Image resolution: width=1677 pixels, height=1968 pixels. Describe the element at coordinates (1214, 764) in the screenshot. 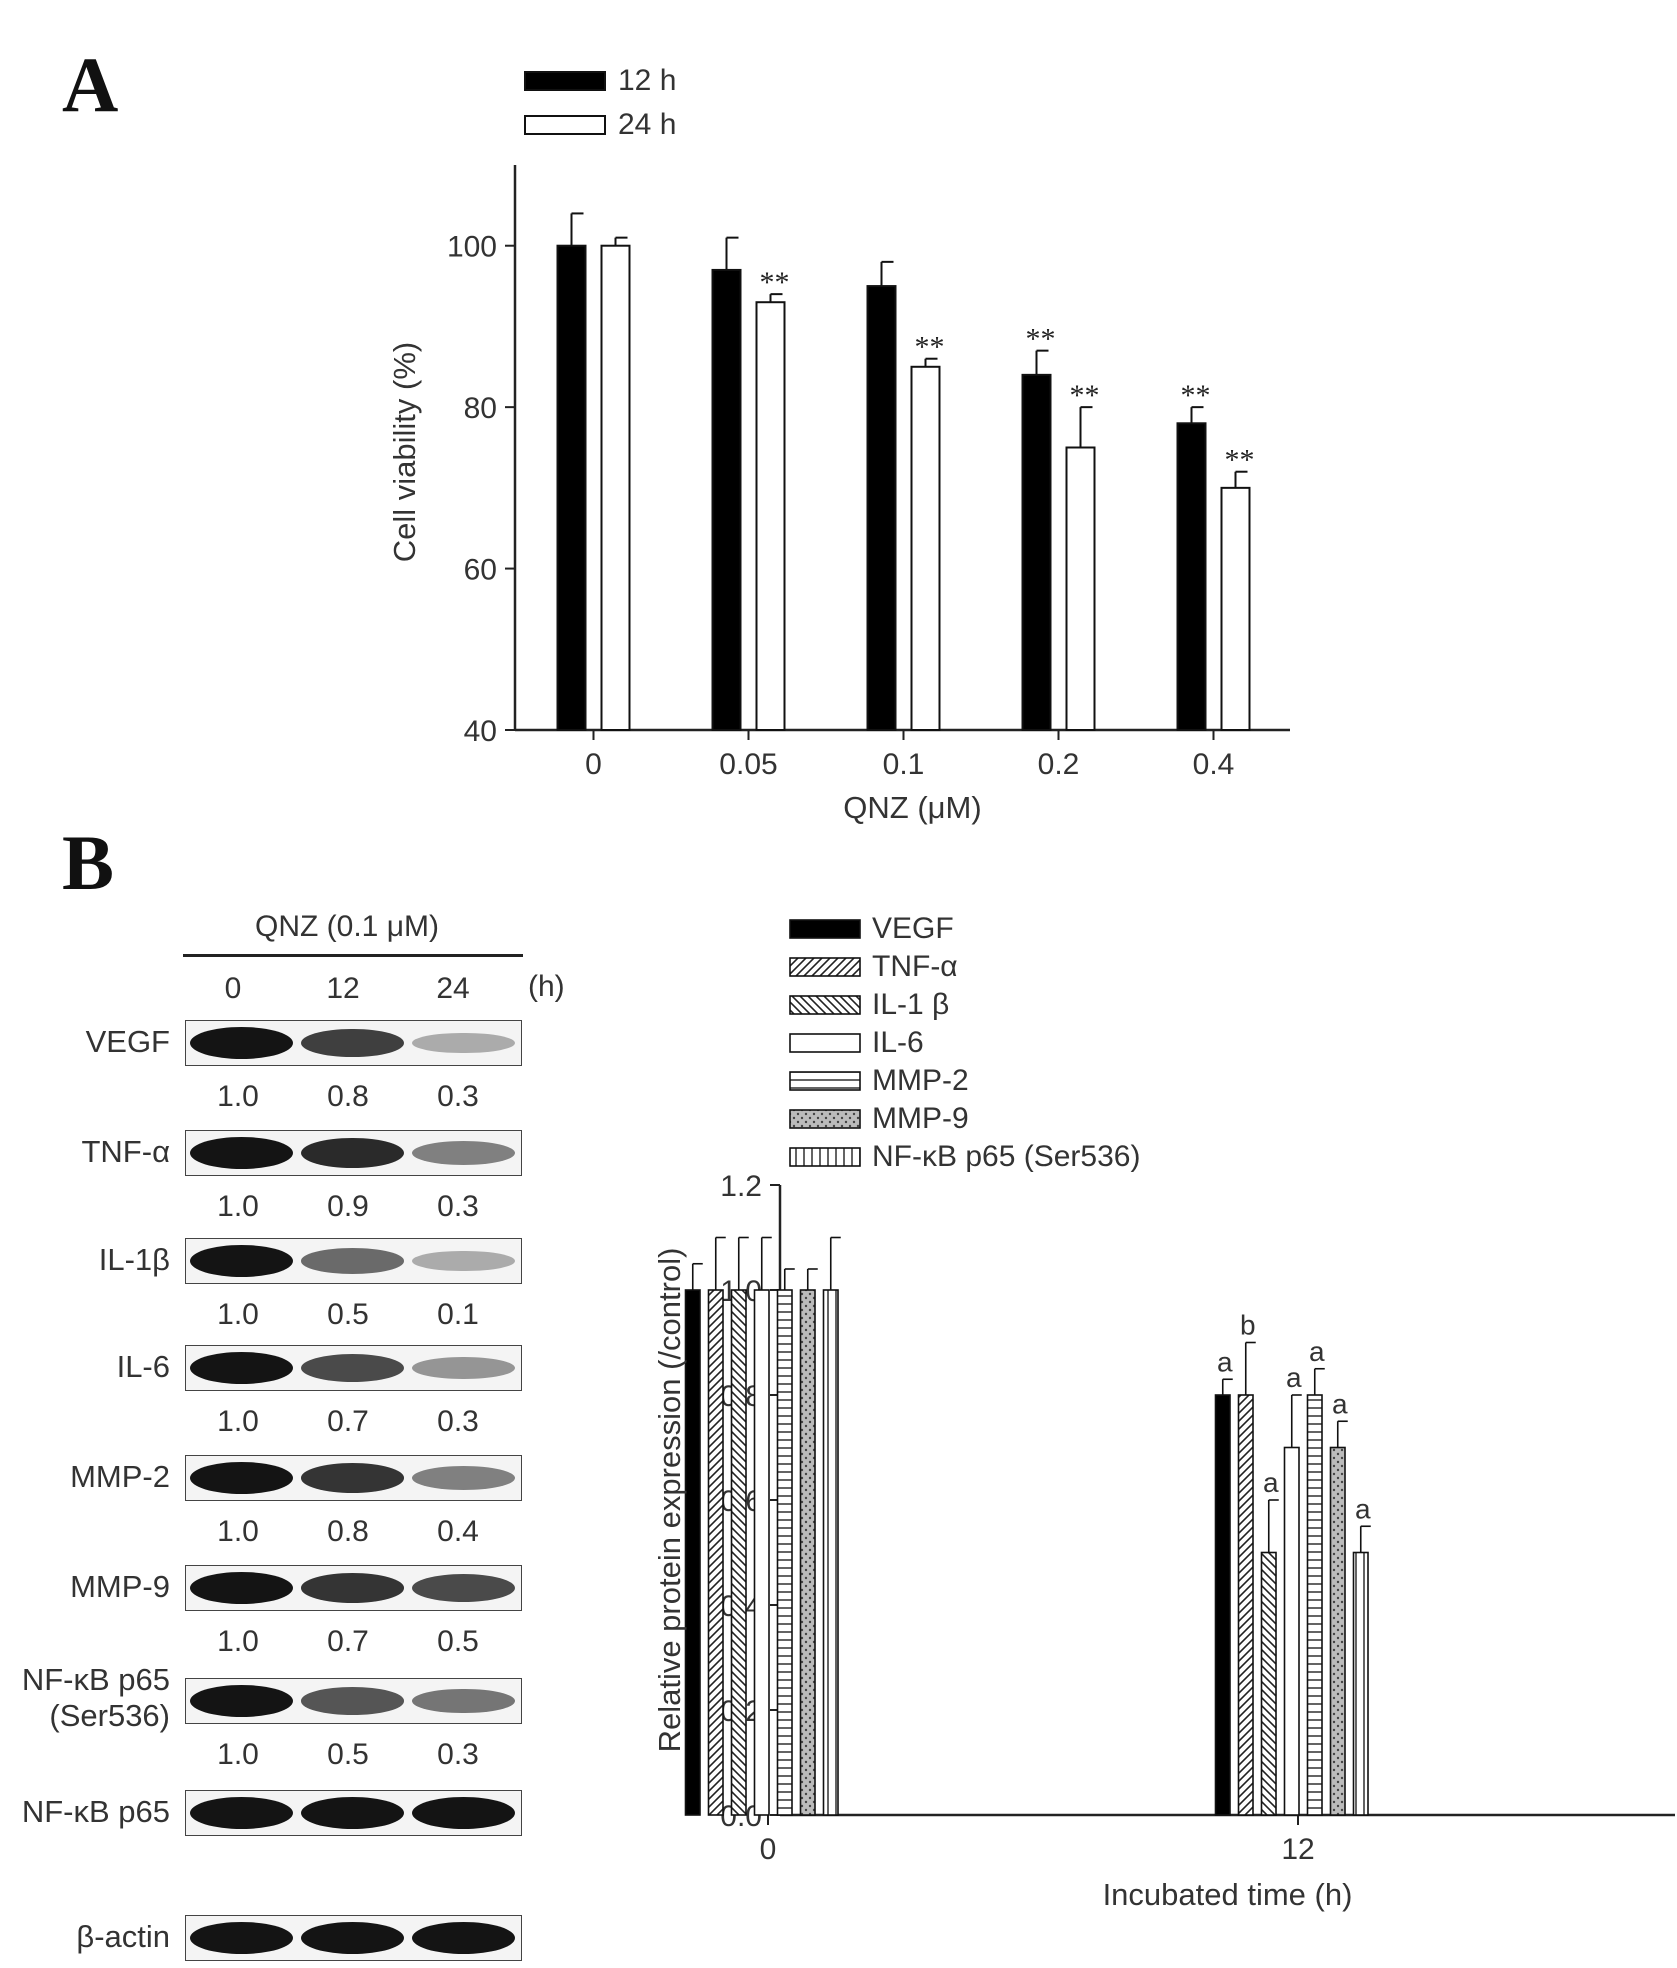

I see `x-tick-label: 0.4` at that location.